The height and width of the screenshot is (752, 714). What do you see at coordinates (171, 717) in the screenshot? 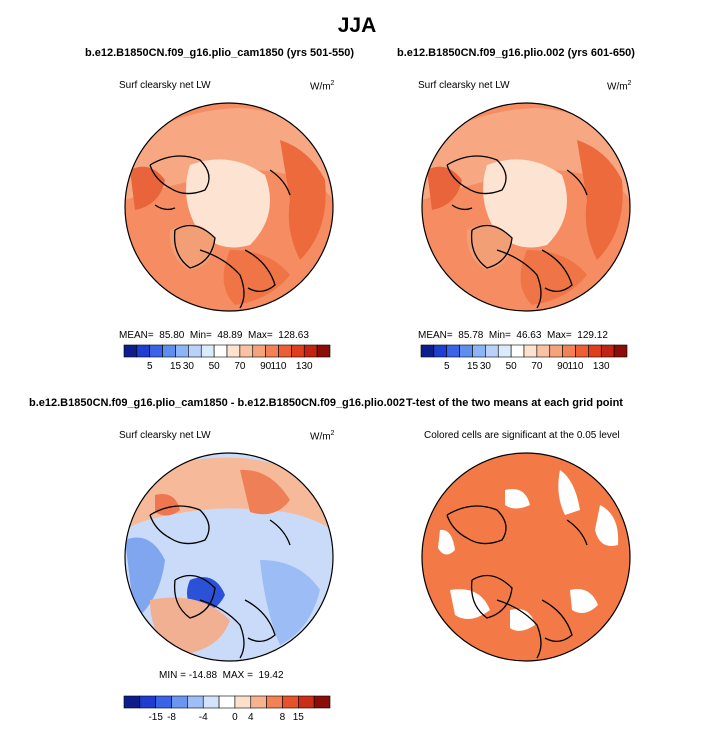
I see `colorbar-3-tick-label: -8` at bounding box center [171, 717].